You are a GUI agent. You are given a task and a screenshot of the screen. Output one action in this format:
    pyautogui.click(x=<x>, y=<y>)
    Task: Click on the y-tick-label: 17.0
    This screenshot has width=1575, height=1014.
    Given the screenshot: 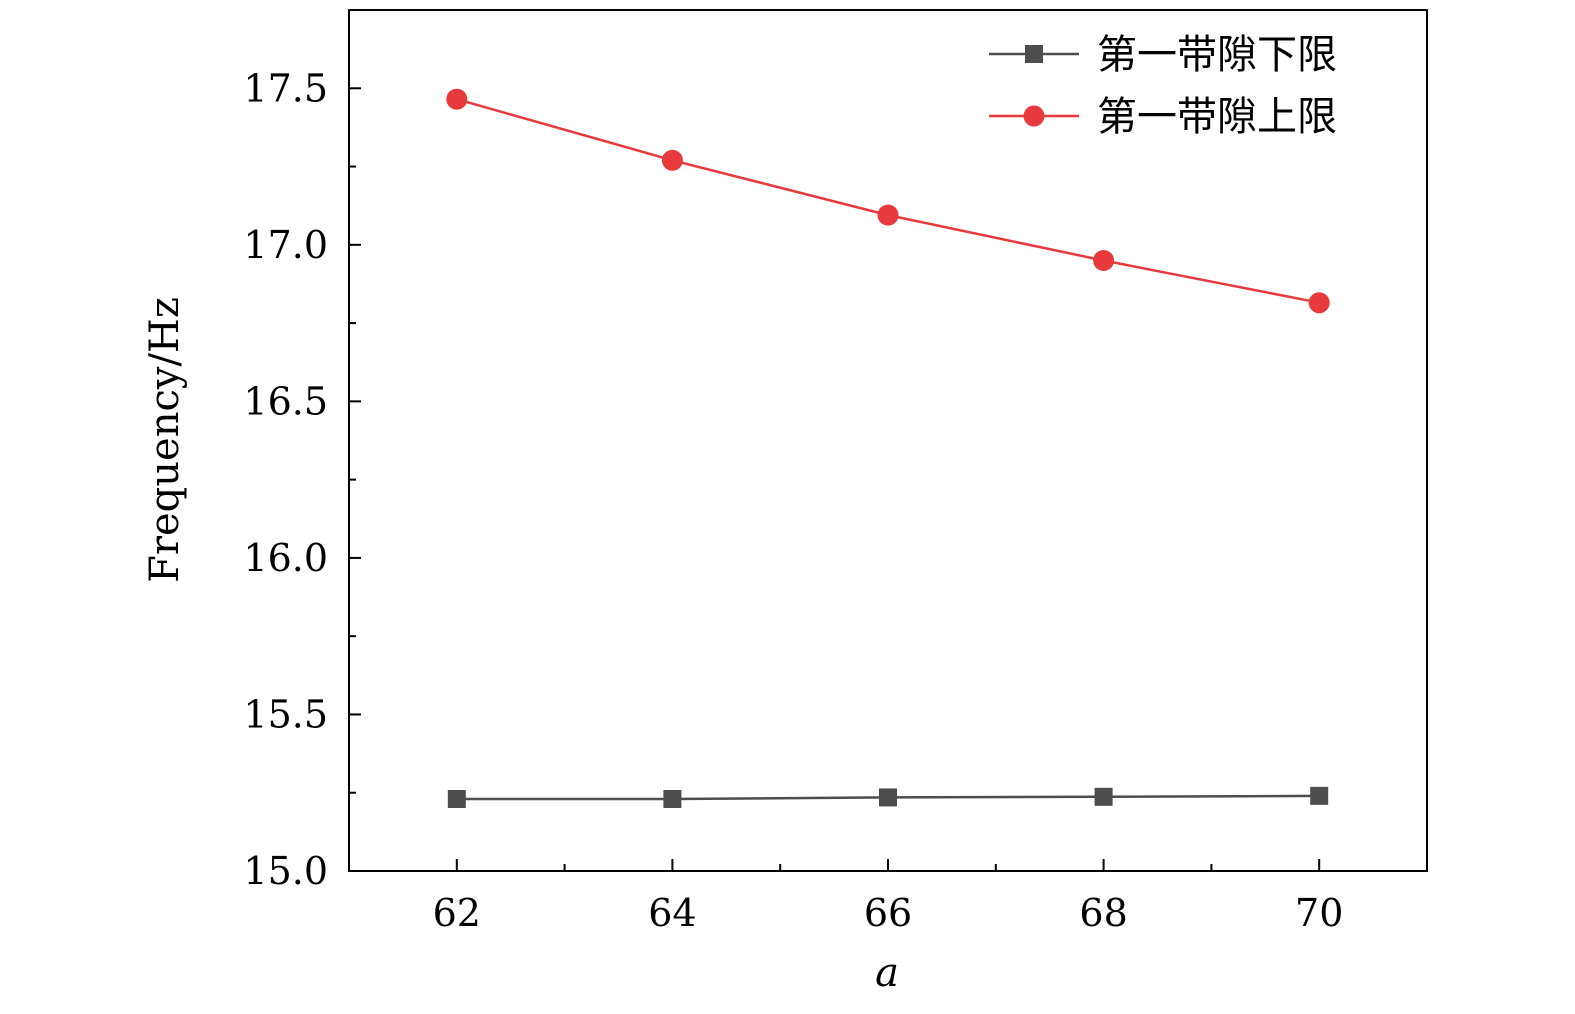 What is the action you would take?
    pyautogui.click(x=285, y=245)
    